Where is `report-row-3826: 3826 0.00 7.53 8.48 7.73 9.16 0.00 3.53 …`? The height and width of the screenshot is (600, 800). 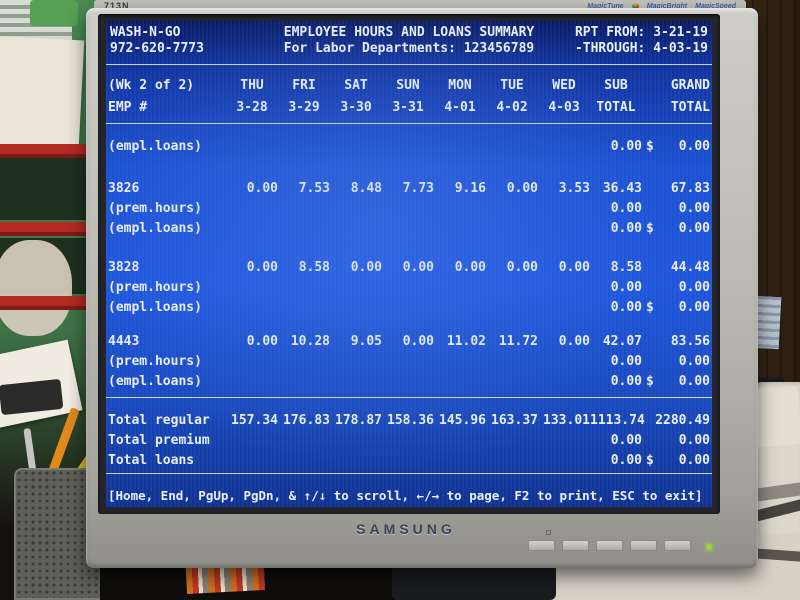 report-row-3826: 3826 0.00 7.53 8.48 7.73 9.16 0.00 3.53 … is located at coordinates (409, 189).